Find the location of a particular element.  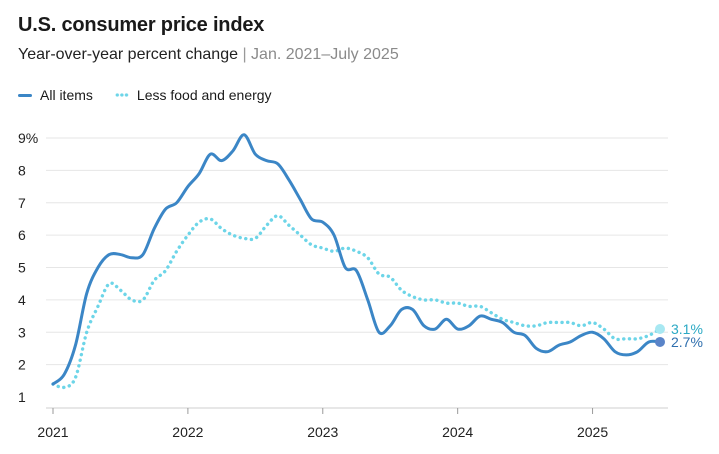

chart-legend: All items Less food and energy is located at coordinates (145, 95).